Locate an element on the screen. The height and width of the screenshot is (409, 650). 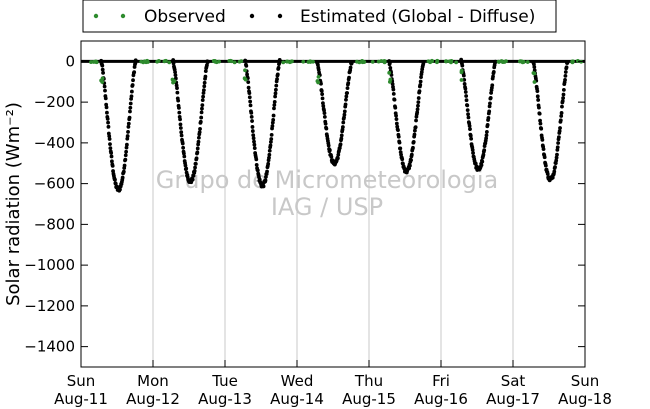
x-tick-label-day: Wed is located at coordinates (297, 381).